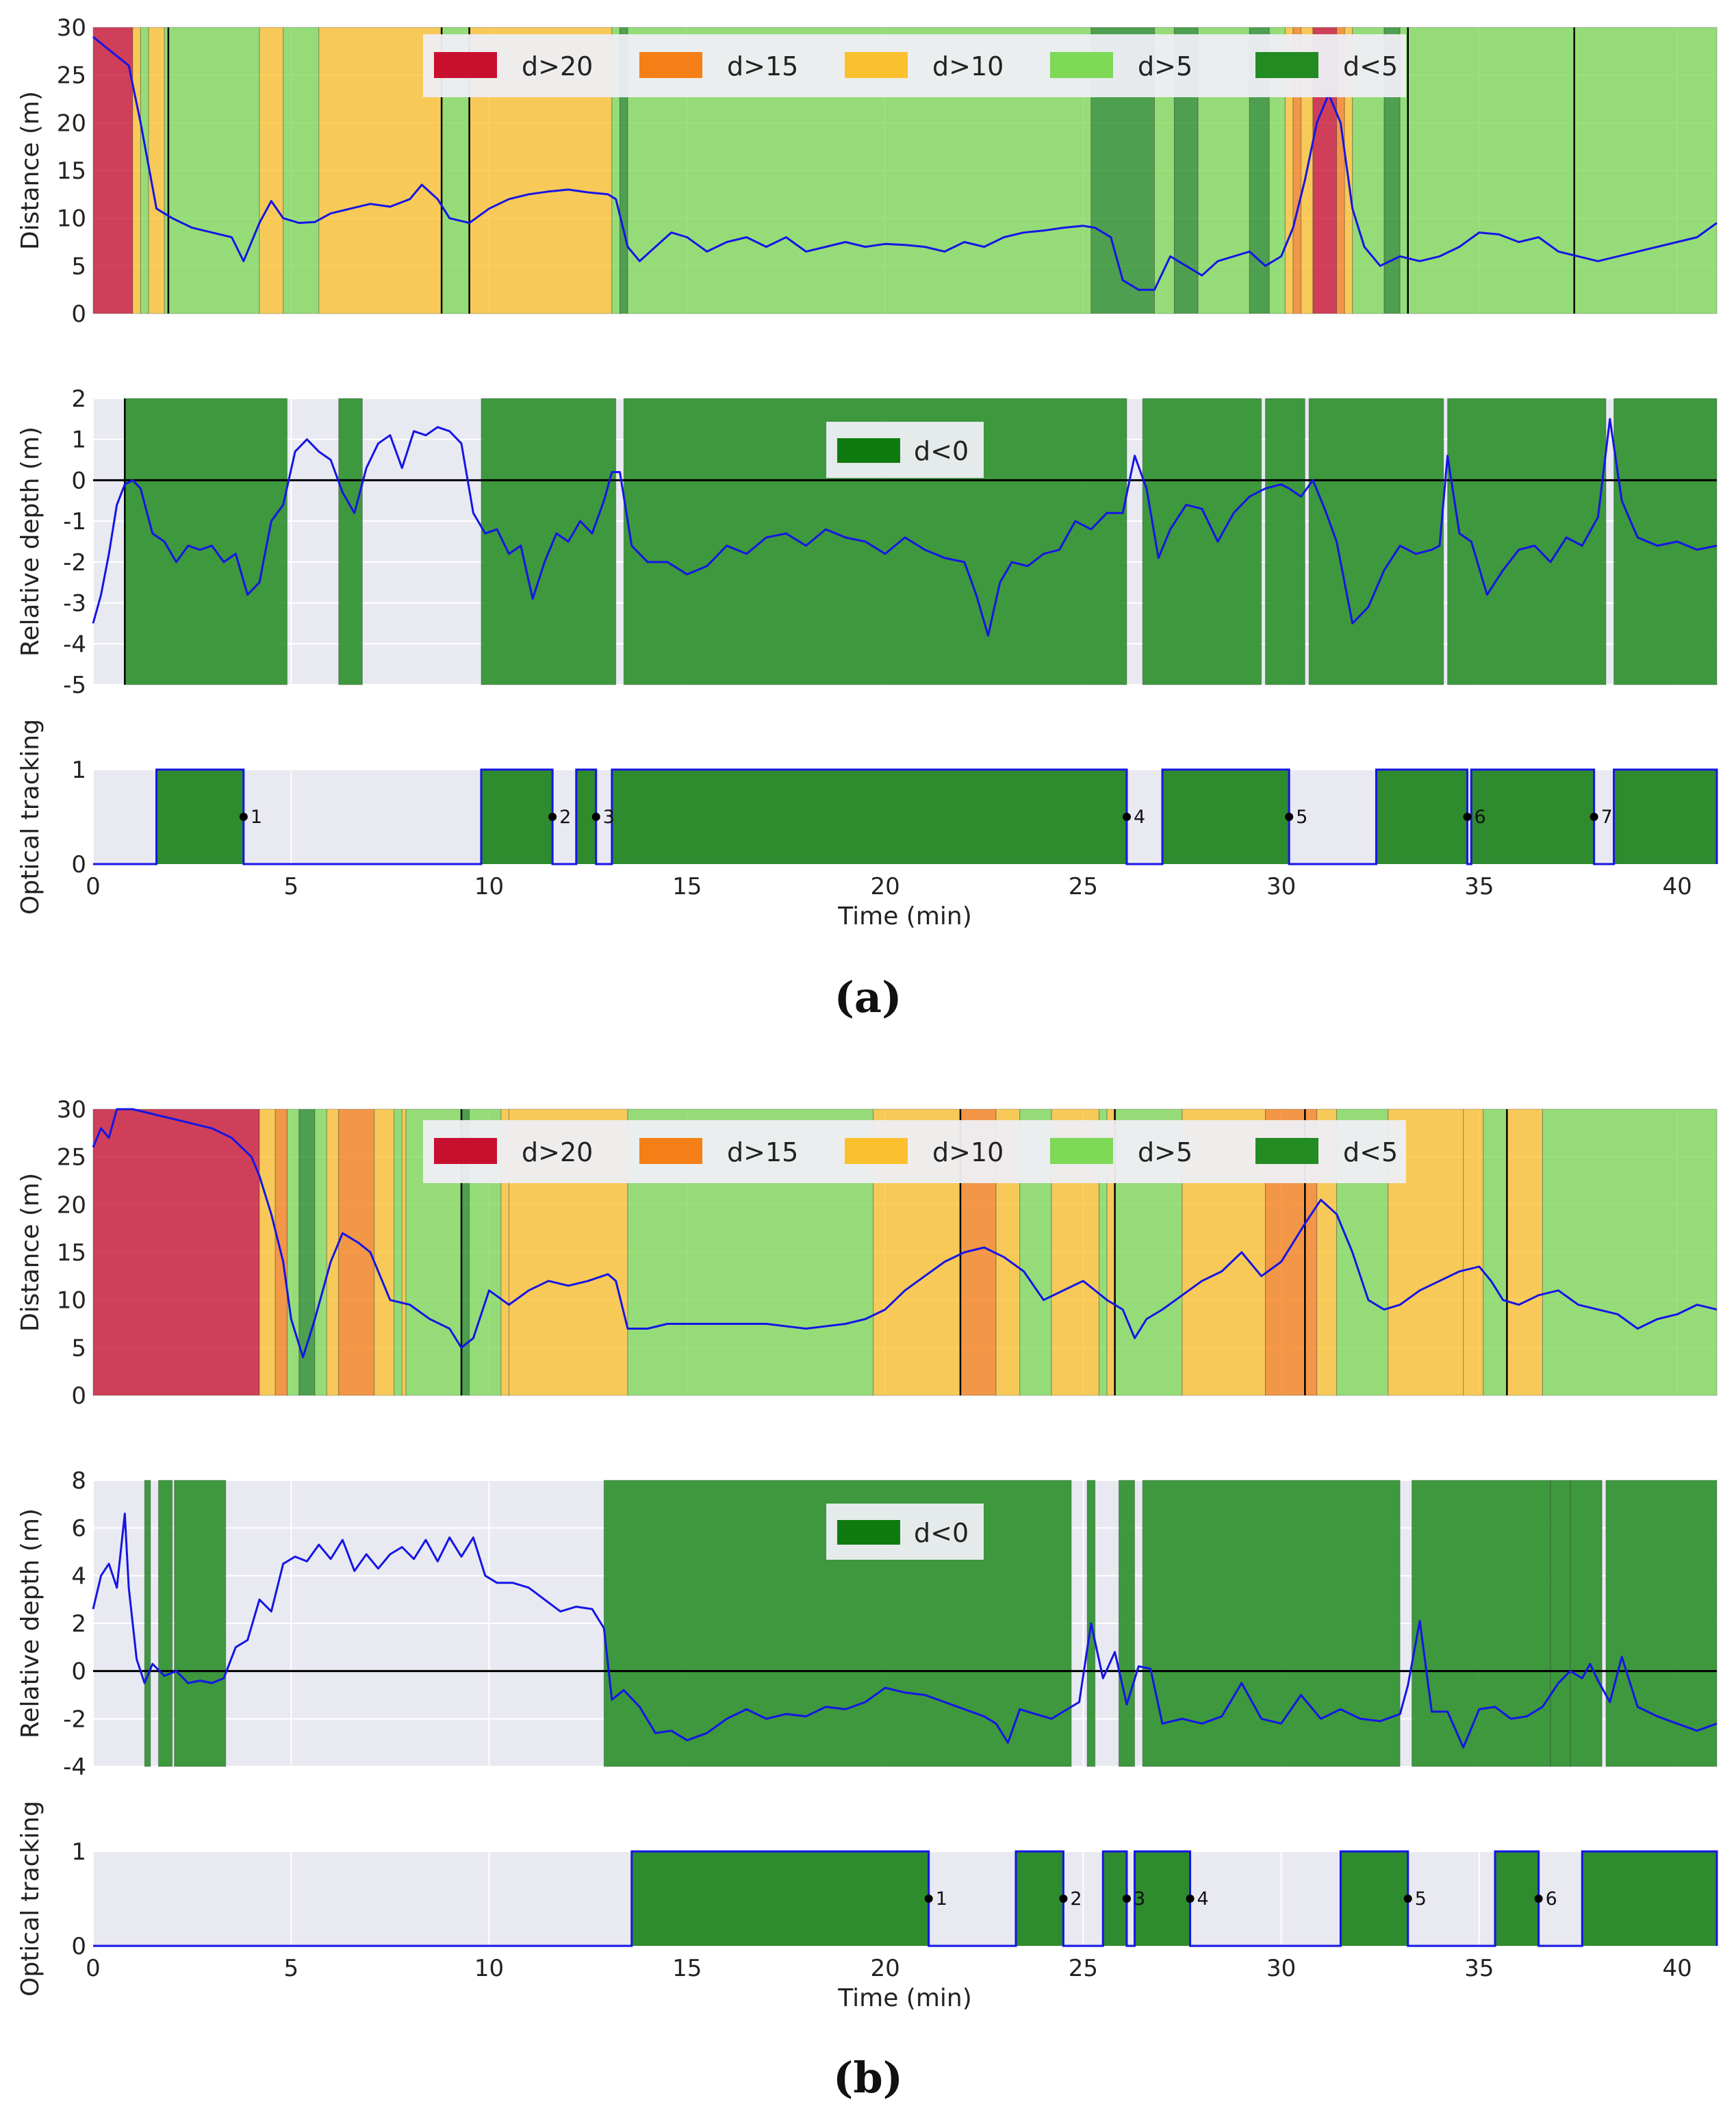  I want to click on tracking-marker-label: 1, so click(256, 817).